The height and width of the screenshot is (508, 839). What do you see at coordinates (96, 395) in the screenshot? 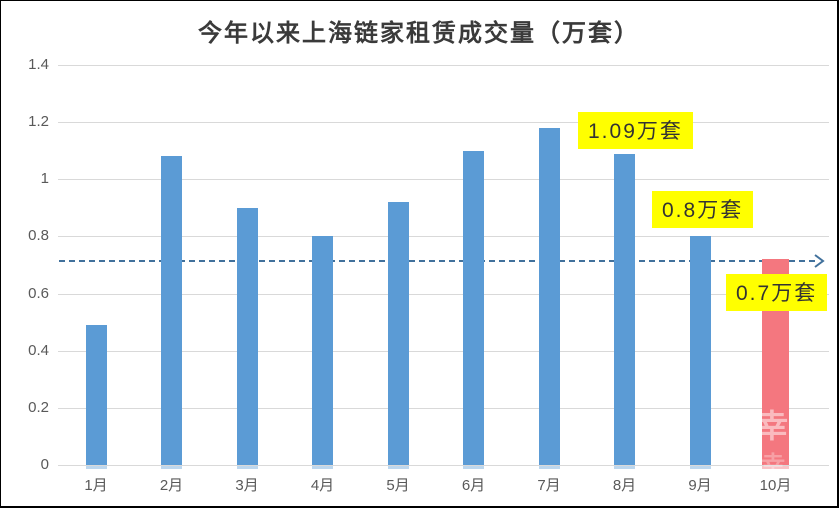
I see `bar-1月` at bounding box center [96, 395].